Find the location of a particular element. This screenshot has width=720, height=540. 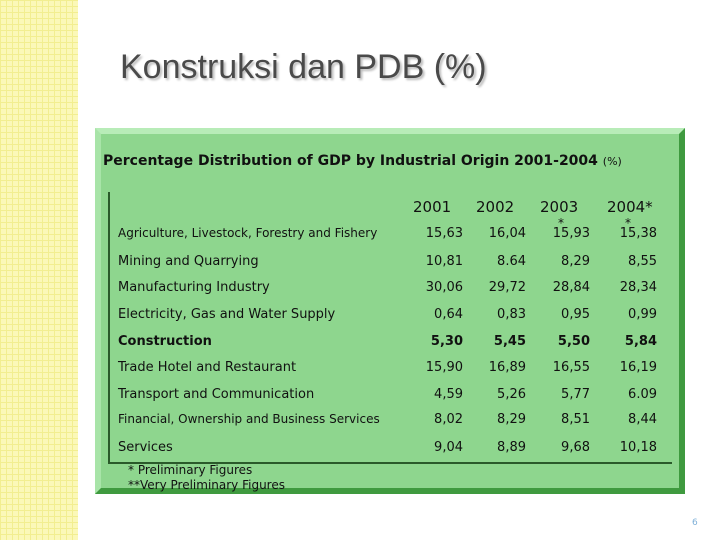

row-label: Transport and Communication is located at coordinates (216, 394).